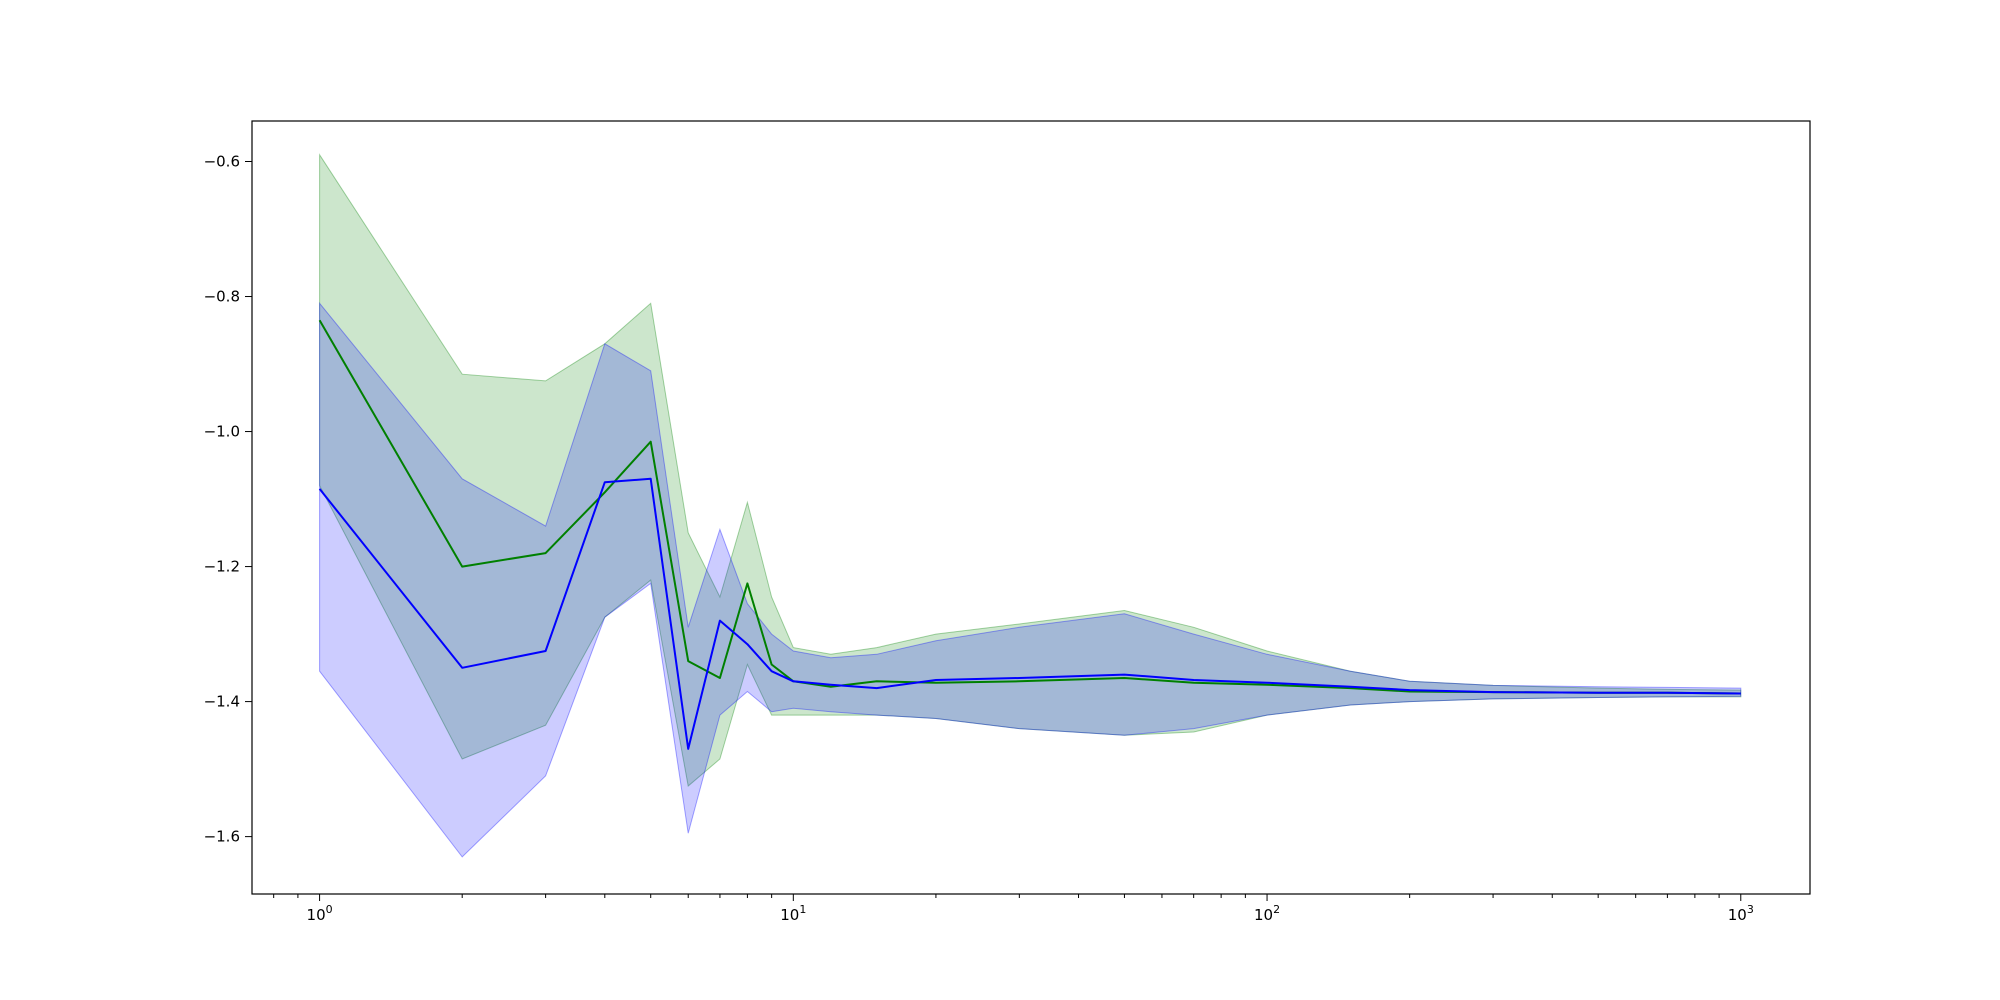  Describe the element at coordinates (222, 162) in the screenshot. I see `y-tick-label: −0.6` at that location.